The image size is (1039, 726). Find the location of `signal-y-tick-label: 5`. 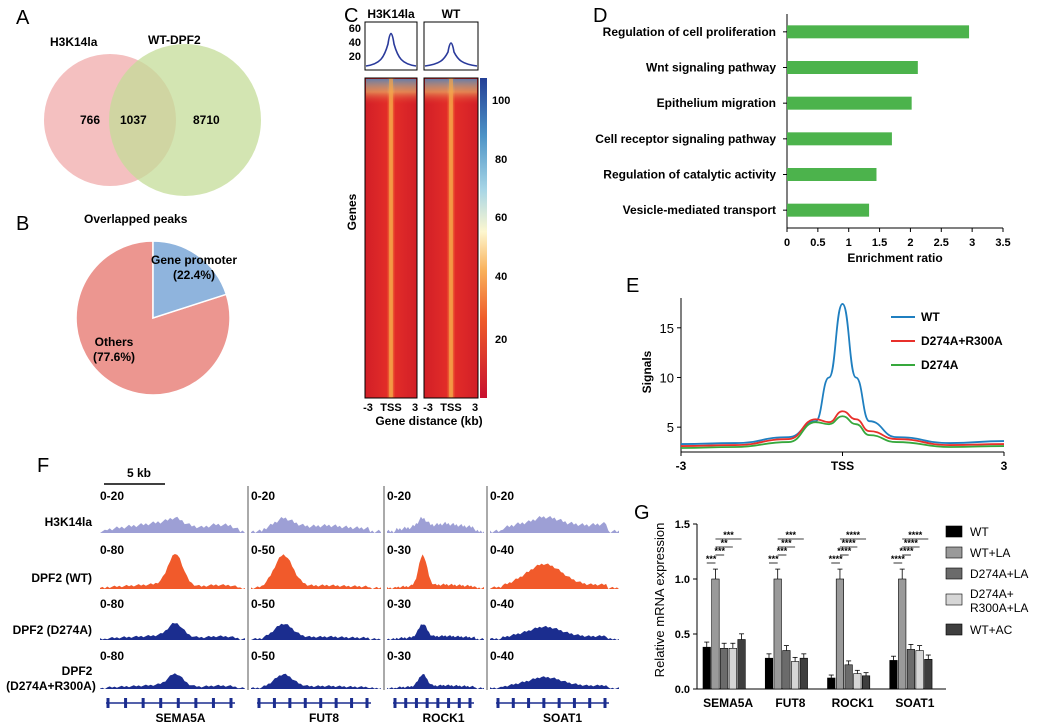

signal-y-tick-label: 5 is located at coordinates (670, 427).